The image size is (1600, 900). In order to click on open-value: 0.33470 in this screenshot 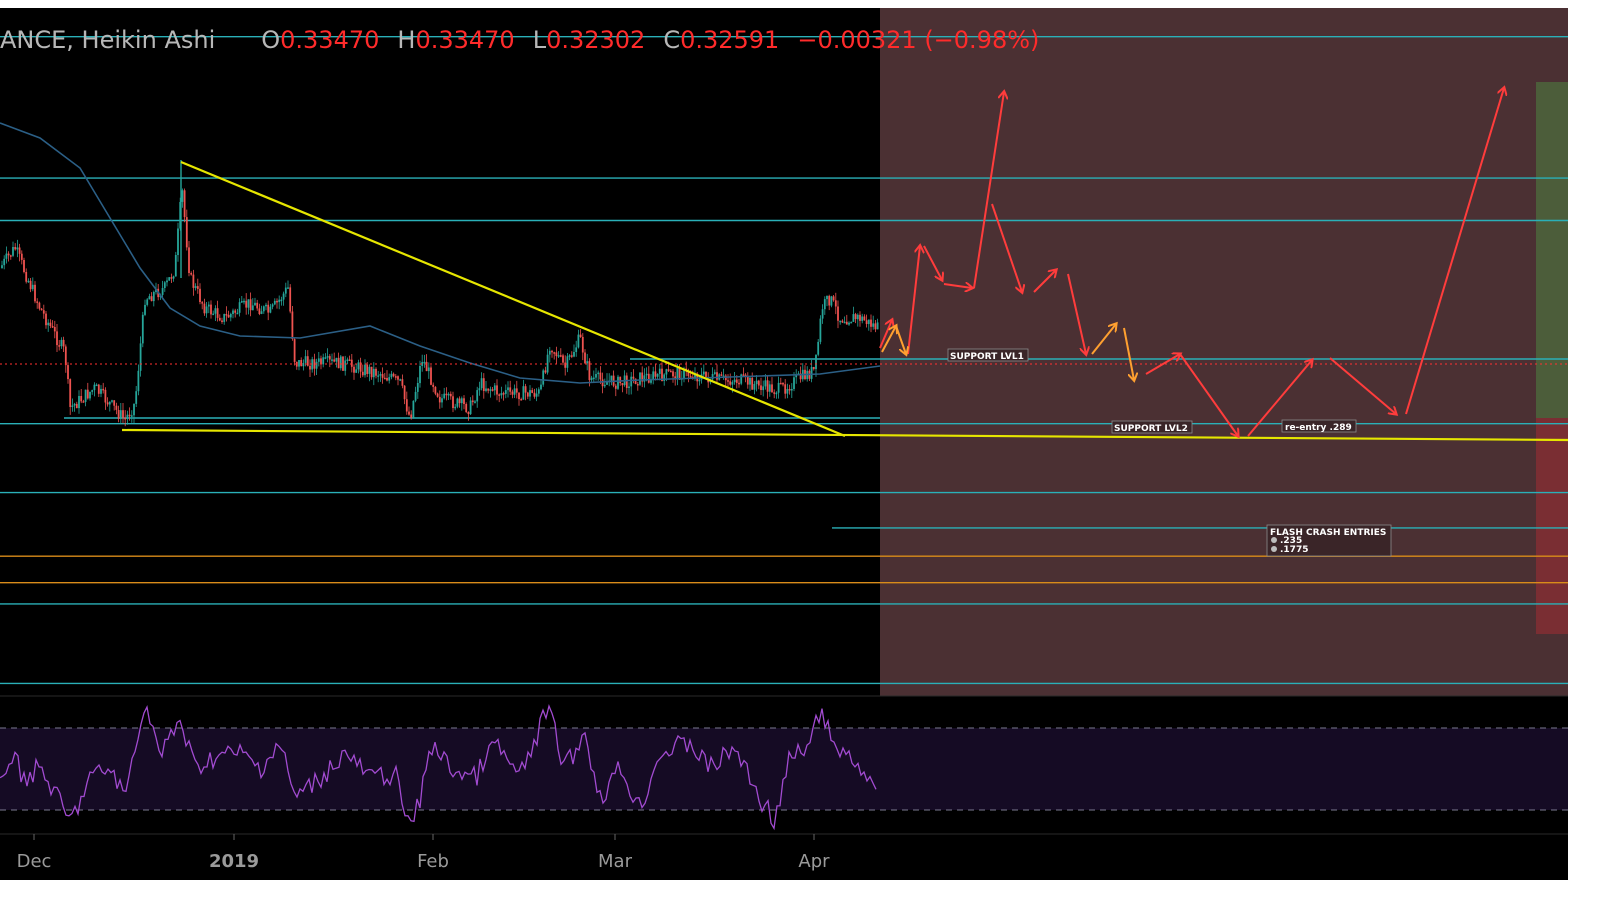, I will do `click(330, 40)`.